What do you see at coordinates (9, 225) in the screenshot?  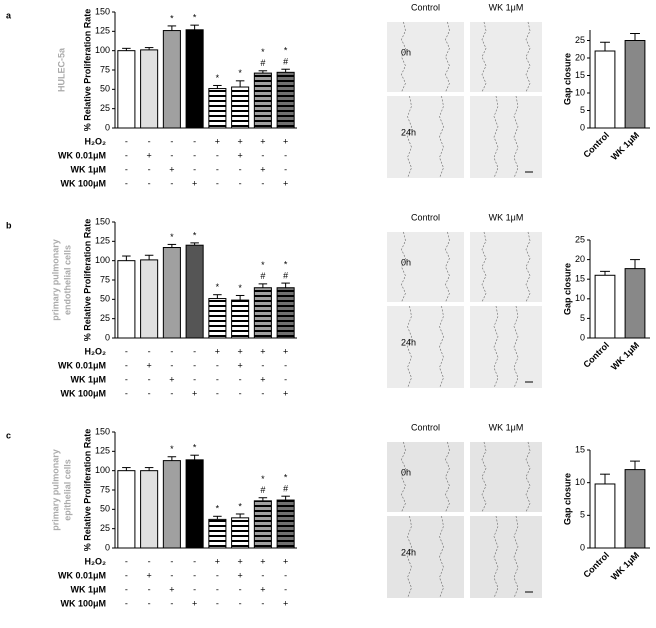 I see `panel-letter: b` at bounding box center [9, 225].